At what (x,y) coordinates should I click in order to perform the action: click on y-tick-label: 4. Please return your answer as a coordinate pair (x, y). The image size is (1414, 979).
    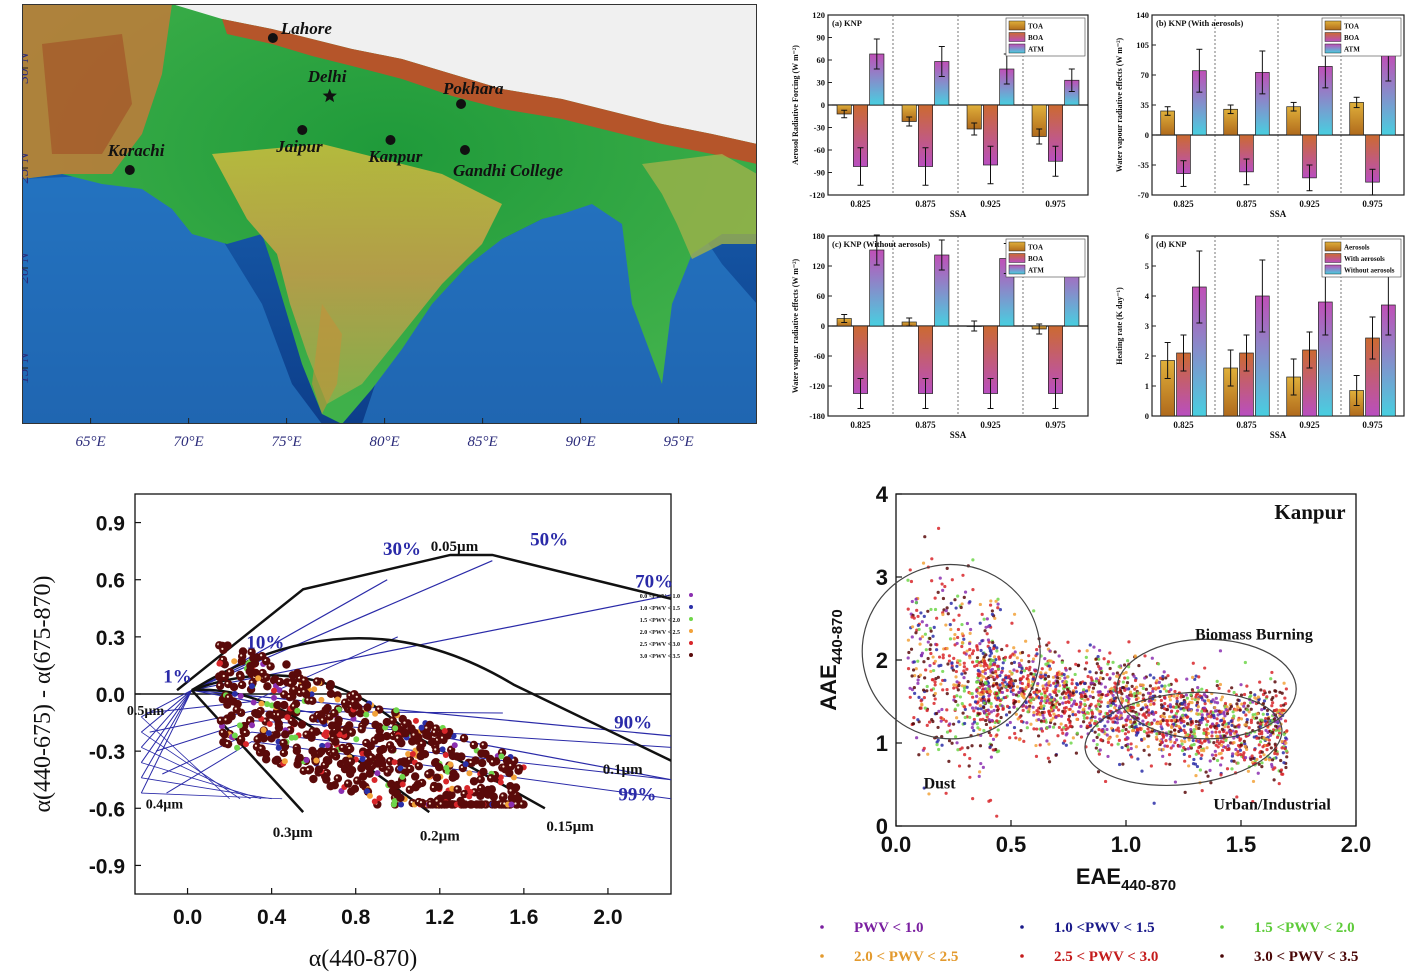
    Looking at the image, I should click on (882, 494).